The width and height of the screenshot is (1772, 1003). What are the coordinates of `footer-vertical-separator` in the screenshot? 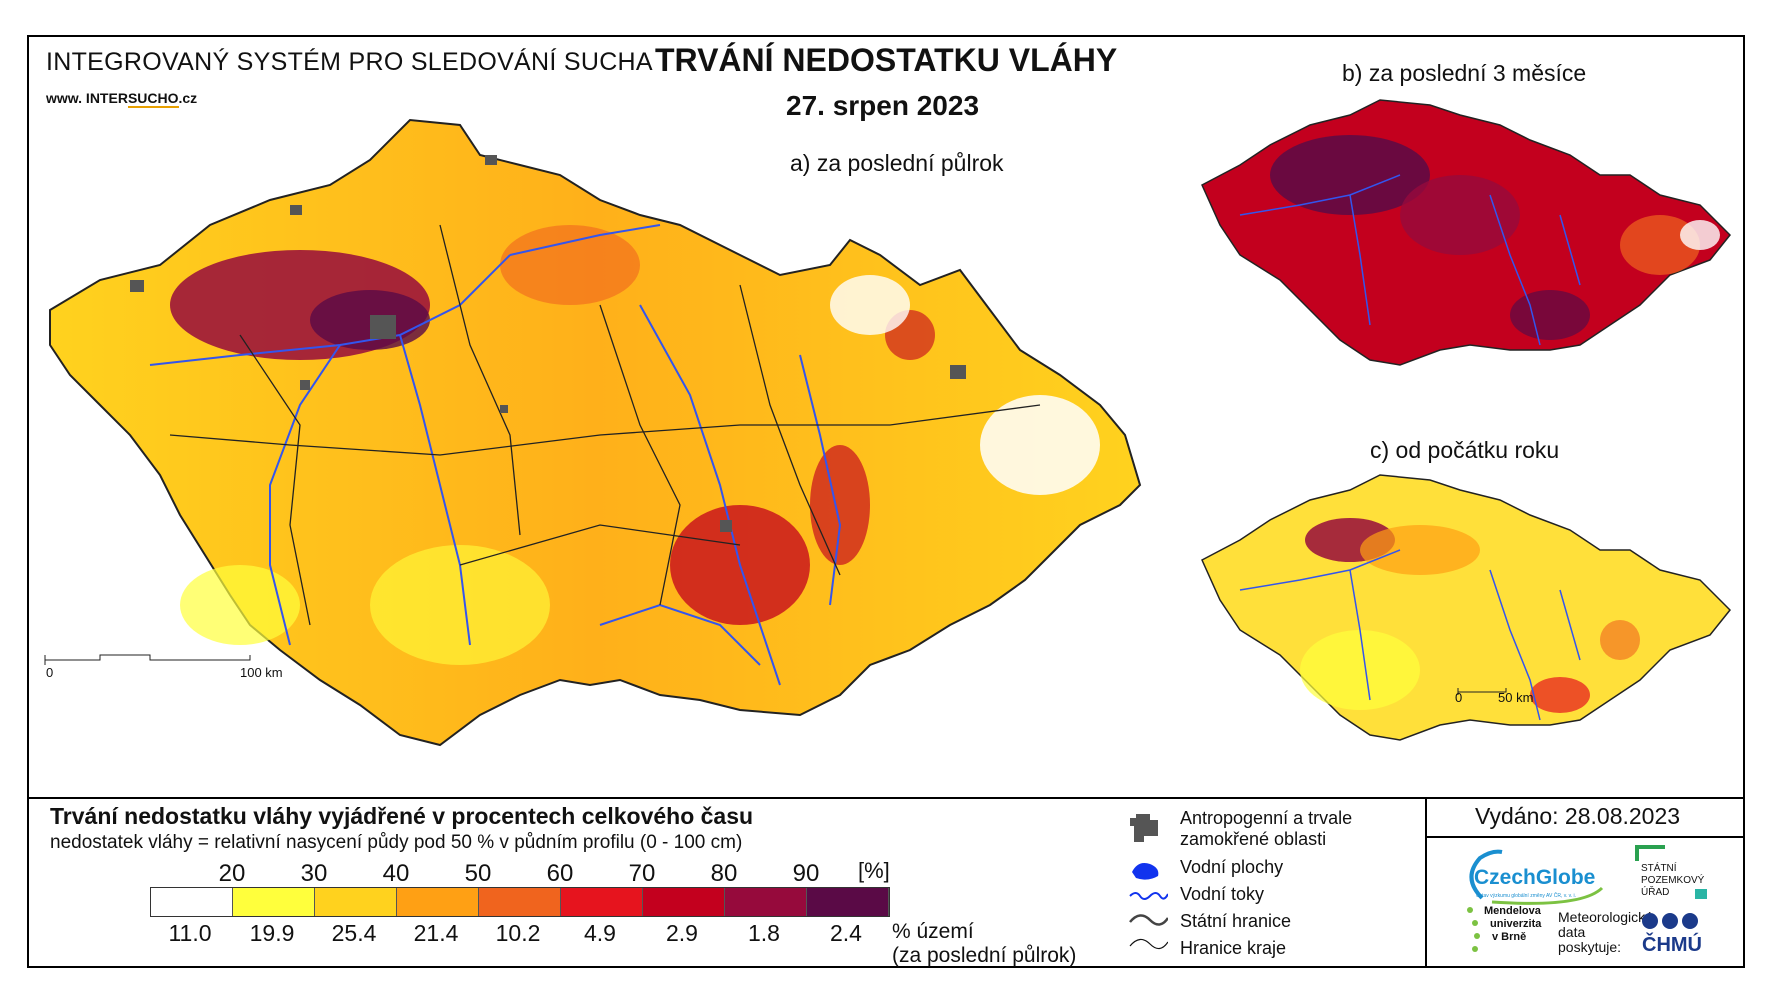 It's located at (1426, 882).